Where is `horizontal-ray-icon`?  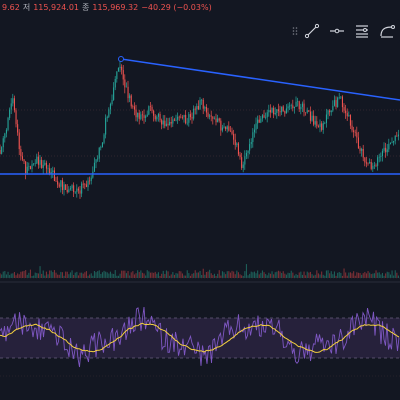 horizontal-ray-icon is located at coordinates (337, 31).